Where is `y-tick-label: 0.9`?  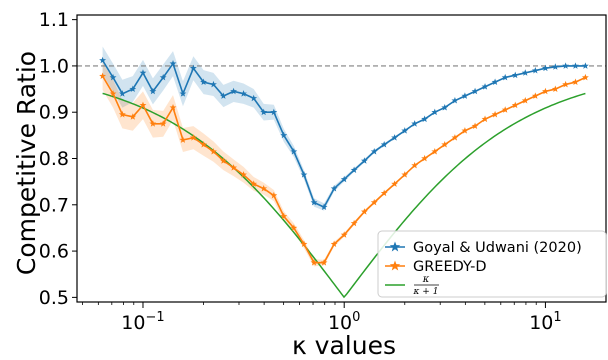 y-tick-label: 0.9 is located at coordinates (54, 113).